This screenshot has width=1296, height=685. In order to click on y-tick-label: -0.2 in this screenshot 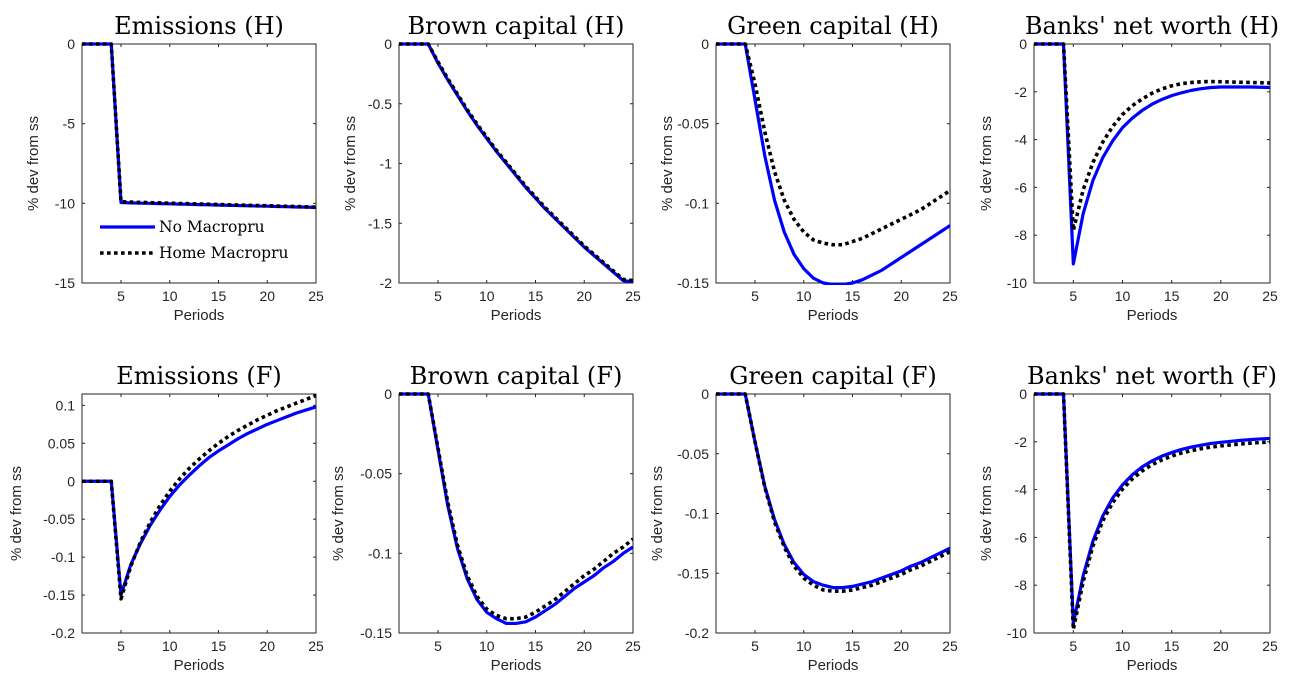, I will do `click(63, 633)`.